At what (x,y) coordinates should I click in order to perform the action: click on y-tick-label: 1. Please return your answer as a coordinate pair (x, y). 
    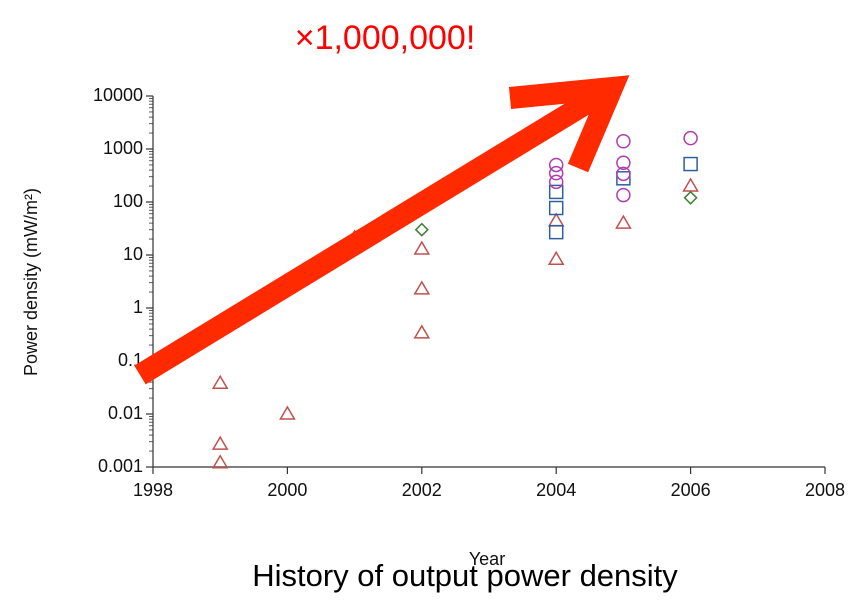
    Looking at the image, I should click on (138, 307).